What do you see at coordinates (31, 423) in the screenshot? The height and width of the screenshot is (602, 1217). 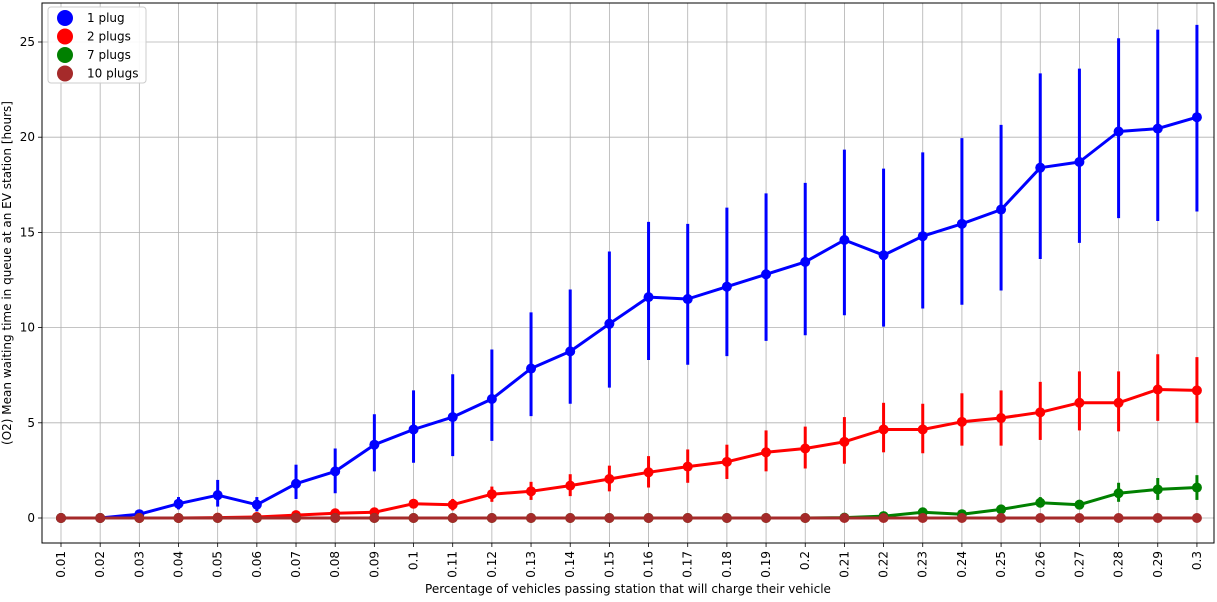 I see `y-tick-label: 5` at bounding box center [31, 423].